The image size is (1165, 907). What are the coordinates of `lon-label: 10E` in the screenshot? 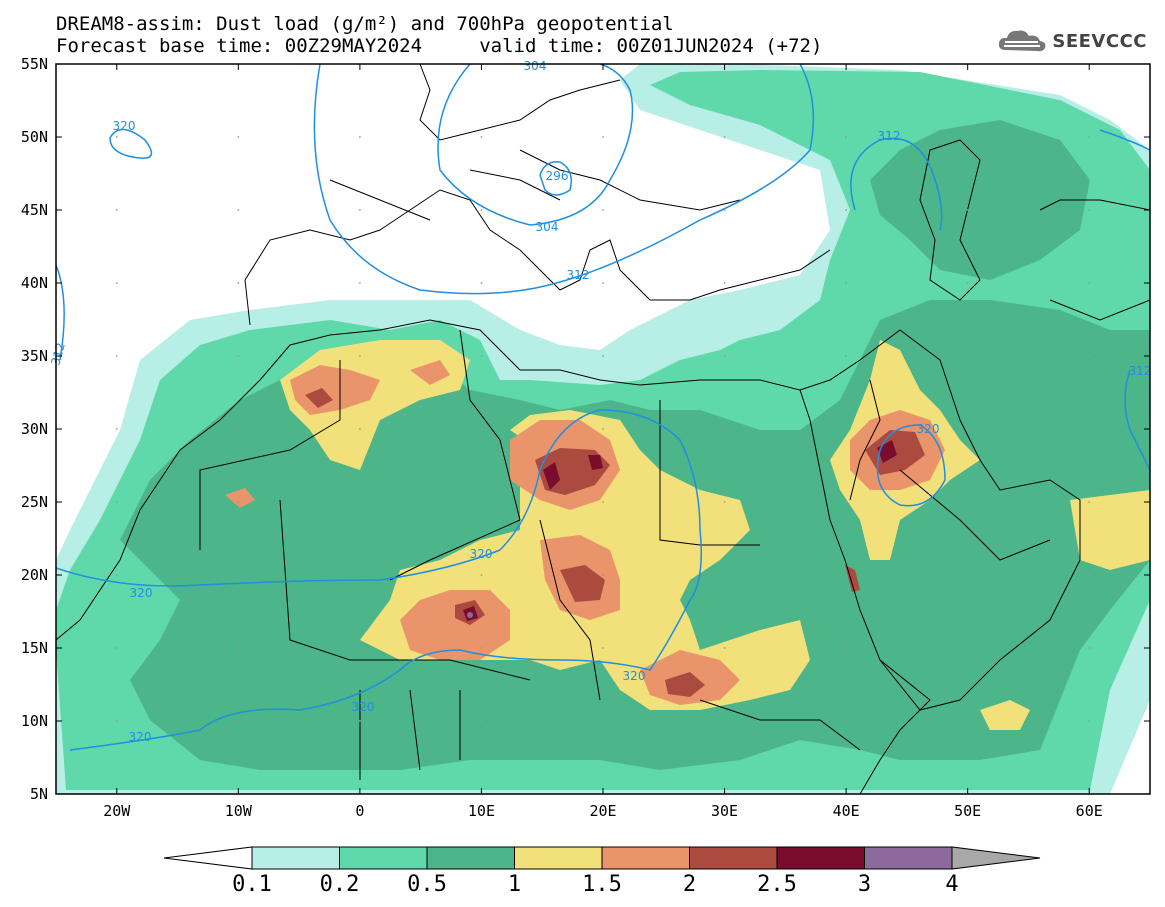 It's located at (481, 811).